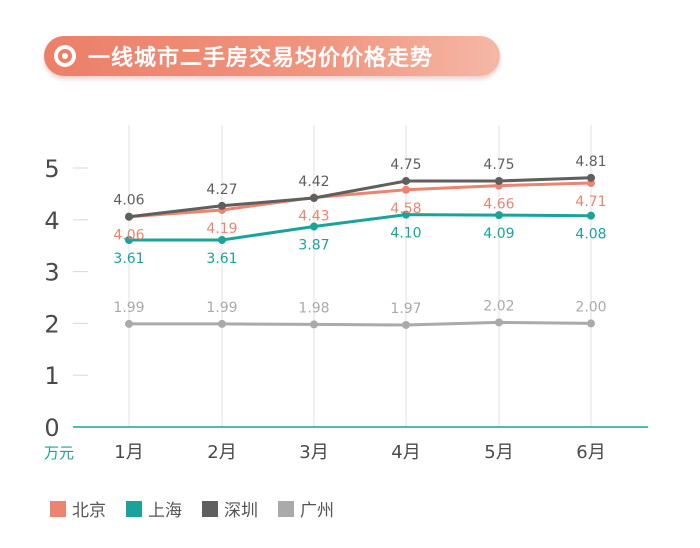 Image resolution: width=700 pixels, height=548 pixels. What do you see at coordinates (313, 182) in the screenshot?
I see `data-label-深圳: 4.42` at bounding box center [313, 182].